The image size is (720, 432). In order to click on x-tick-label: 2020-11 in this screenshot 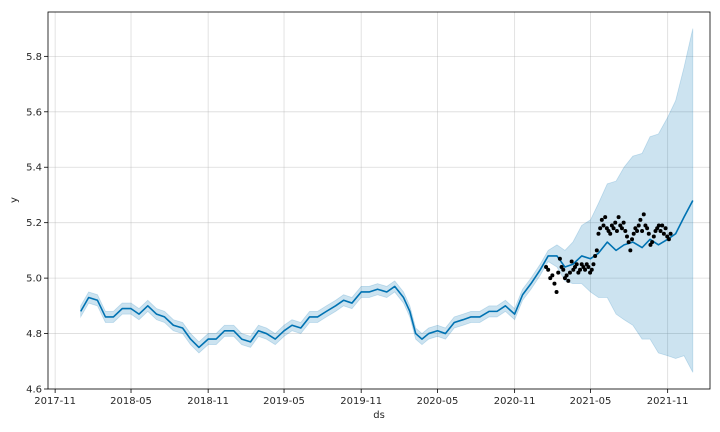, I will do `click(515, 401)`.